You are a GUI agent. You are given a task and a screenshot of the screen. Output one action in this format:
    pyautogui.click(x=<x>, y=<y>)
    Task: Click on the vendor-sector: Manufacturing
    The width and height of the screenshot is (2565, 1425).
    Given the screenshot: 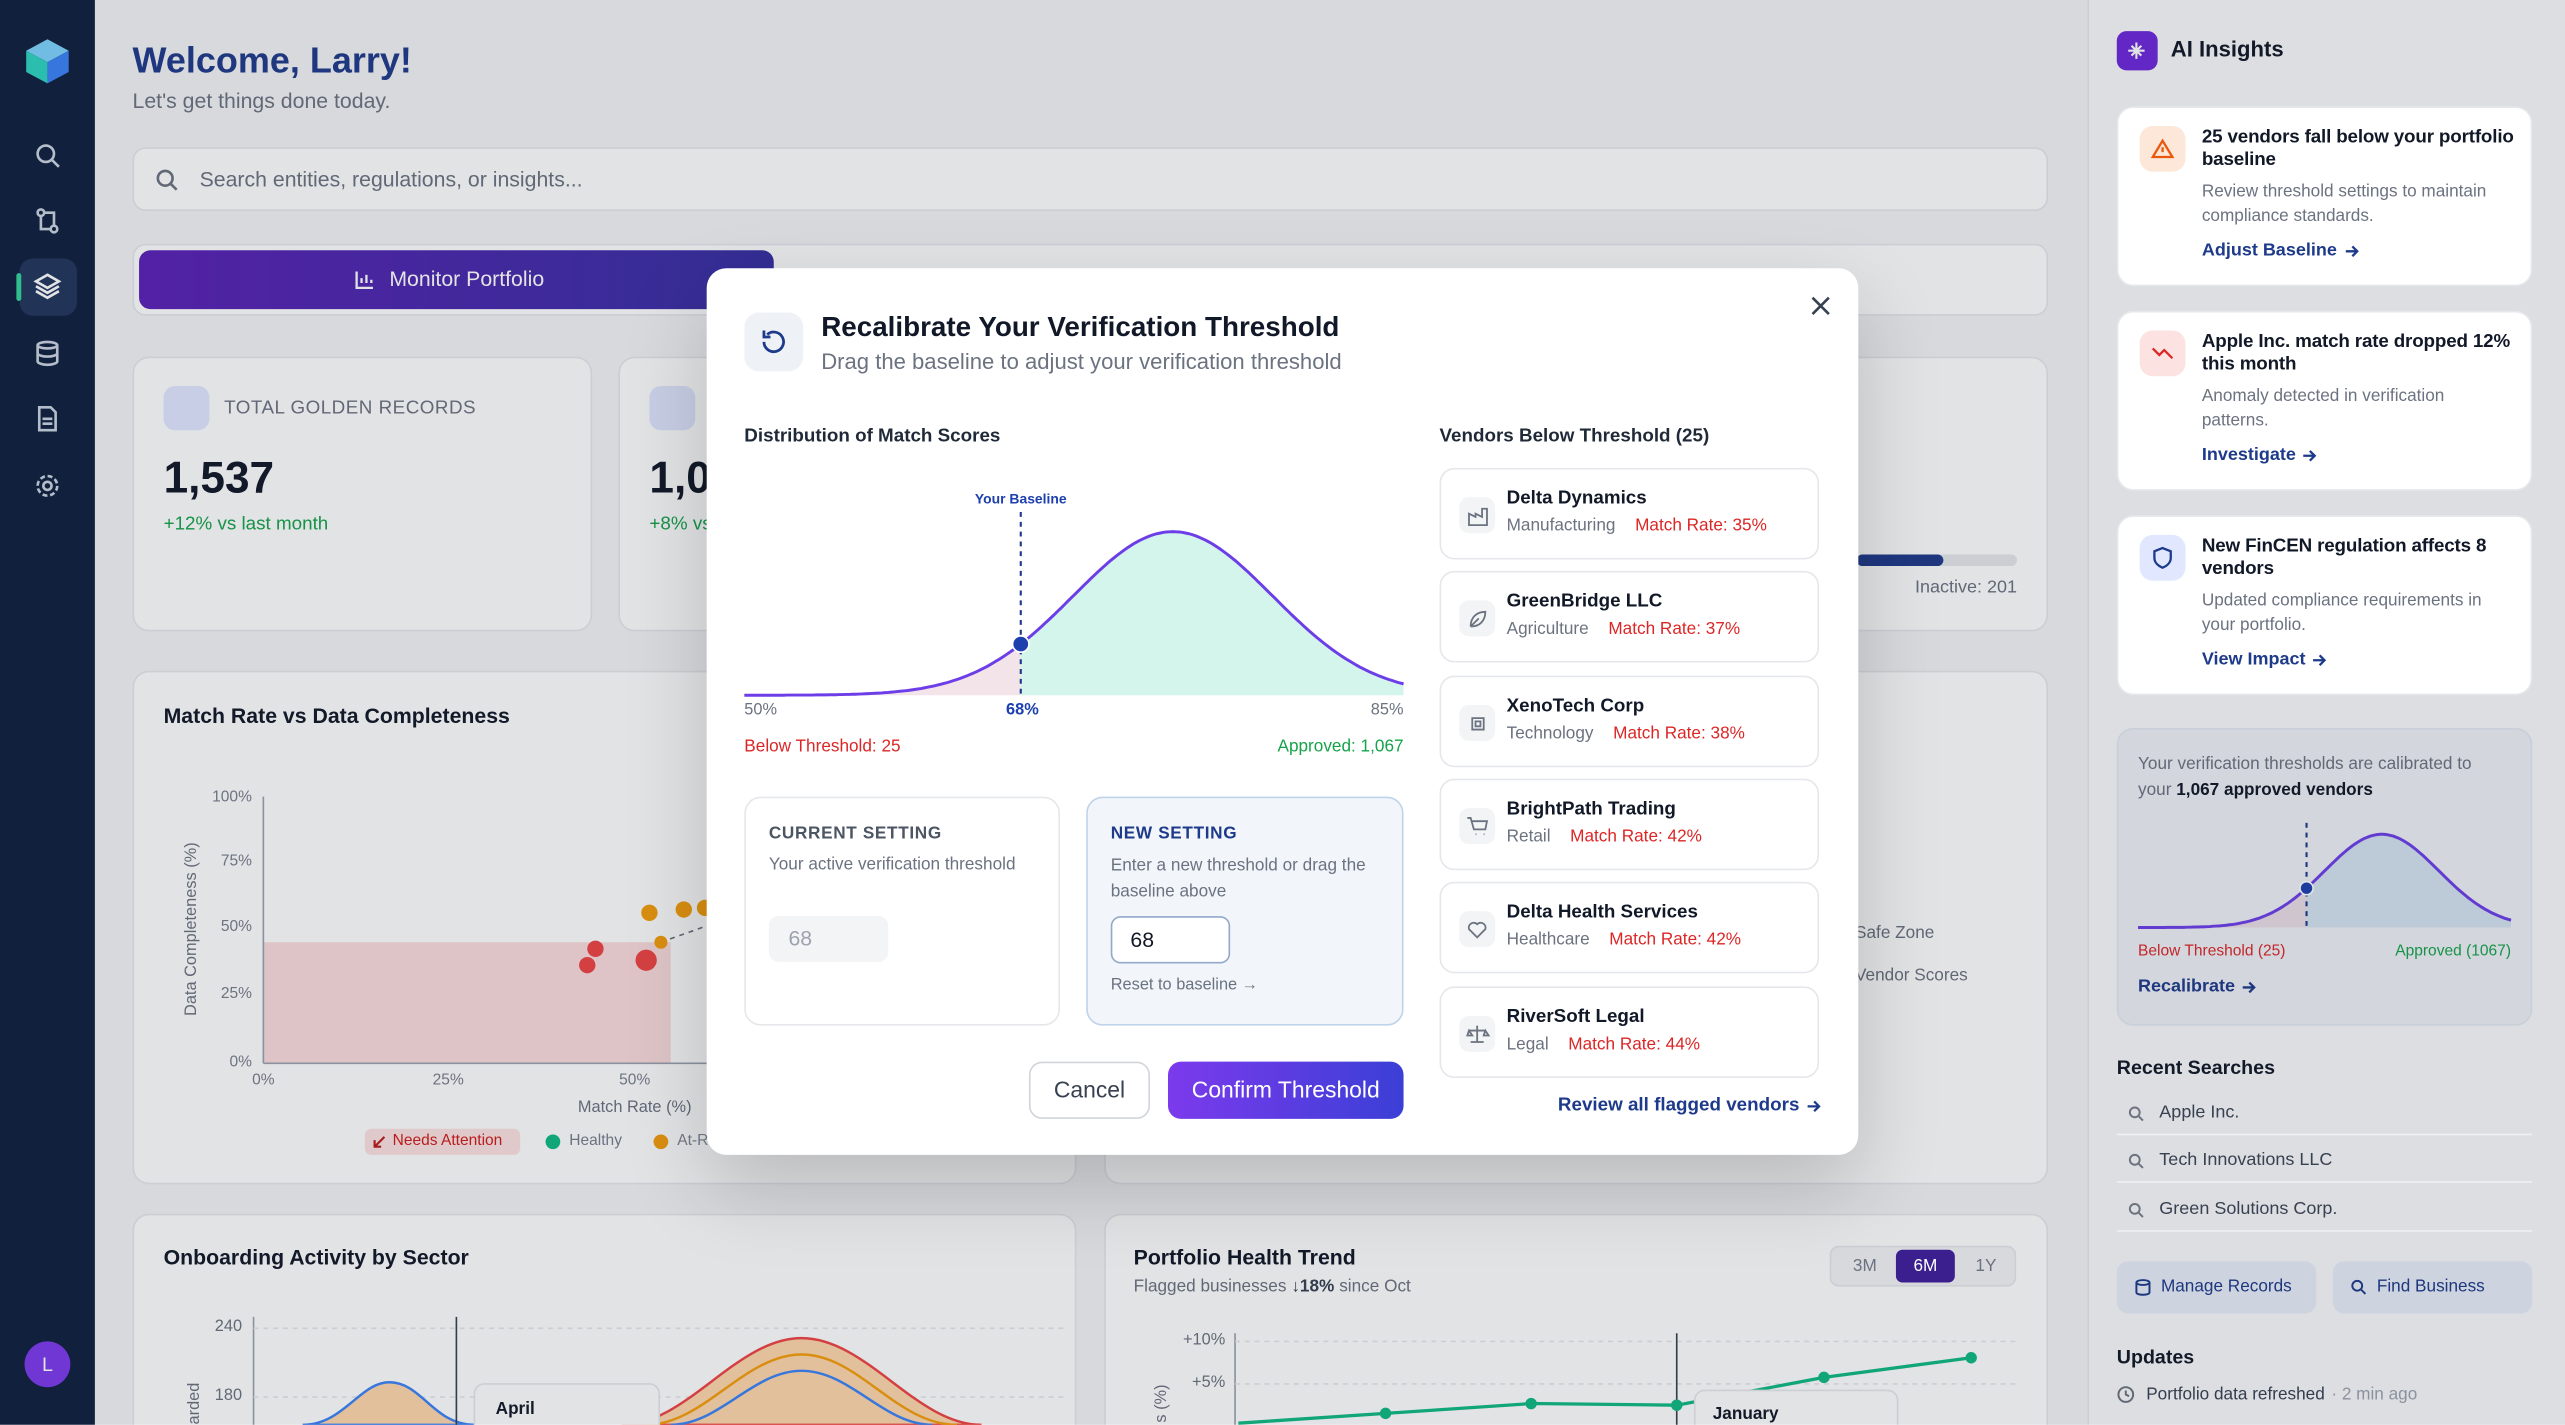 What is the action you would take?
    pyautogui.click(x=1561, y=526)
    